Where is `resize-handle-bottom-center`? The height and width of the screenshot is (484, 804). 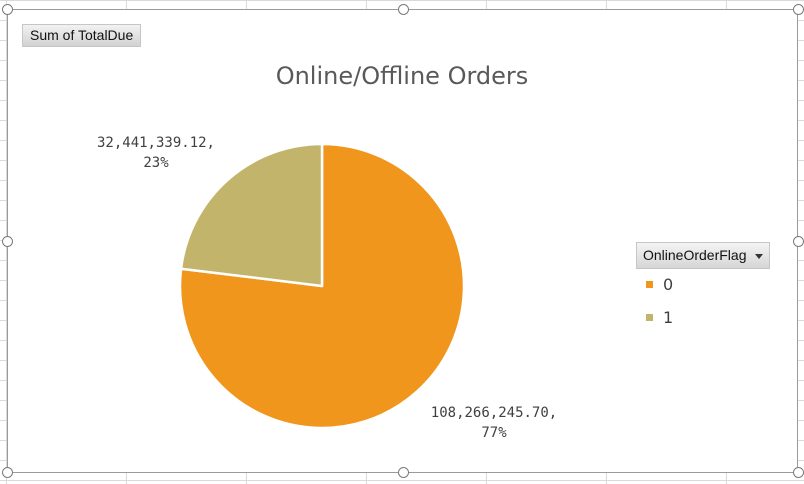 resize-handle-bottom-center is located at coordinates (403, 472).